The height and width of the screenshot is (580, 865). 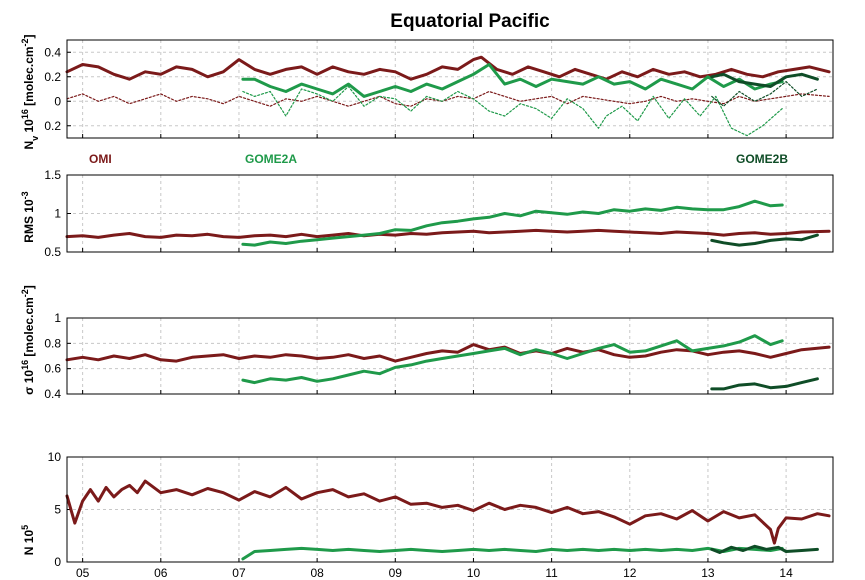 I want to click on y-tick-label: 0.8, so click(x=52, y=343).